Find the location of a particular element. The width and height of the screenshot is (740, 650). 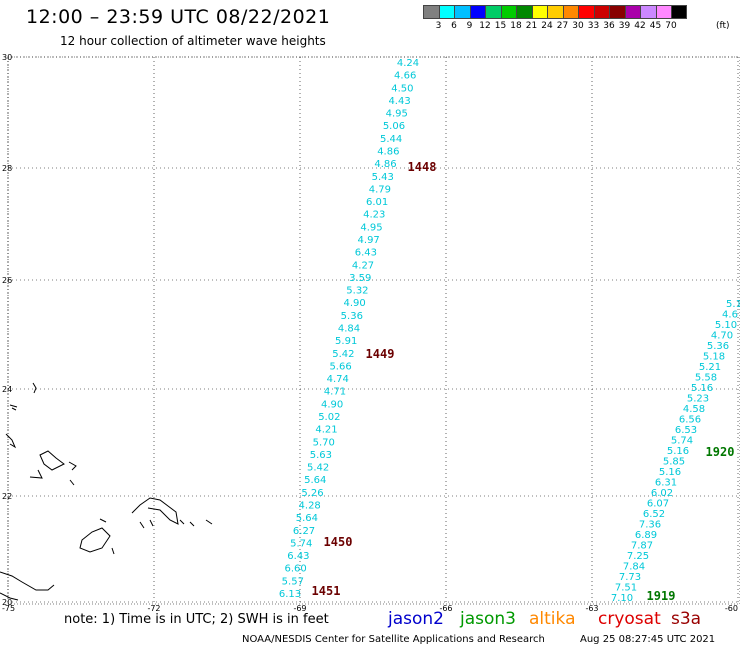

wave-height-value: 7.84 is located at coordinates (634, 567).